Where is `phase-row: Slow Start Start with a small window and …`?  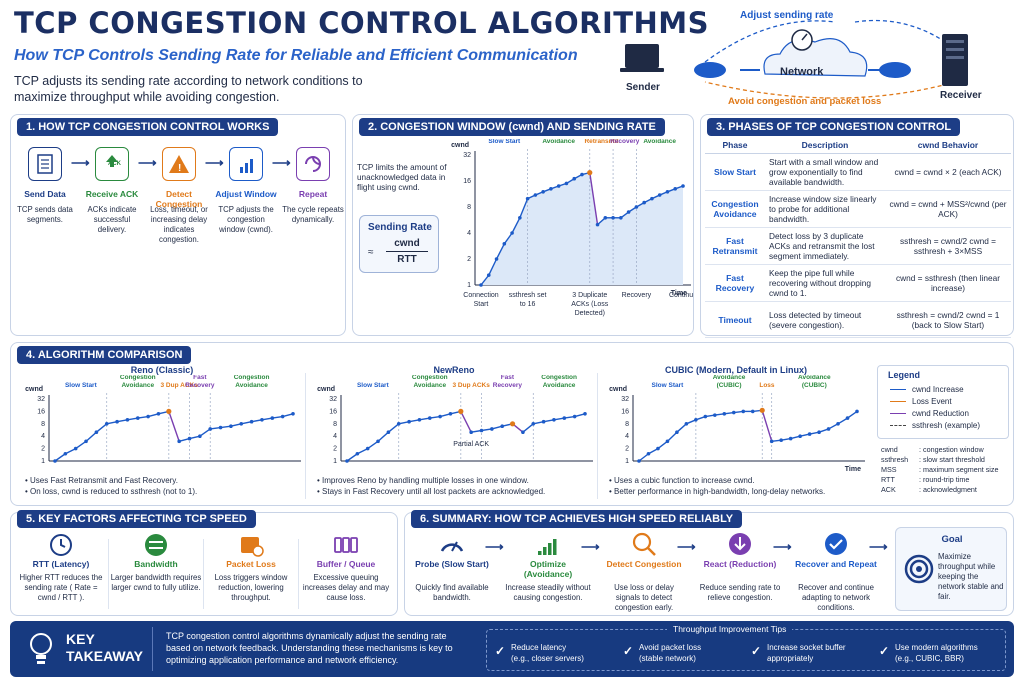
phase-row: Slow Start Start with a small window and … is located at coordinates (858, 172).